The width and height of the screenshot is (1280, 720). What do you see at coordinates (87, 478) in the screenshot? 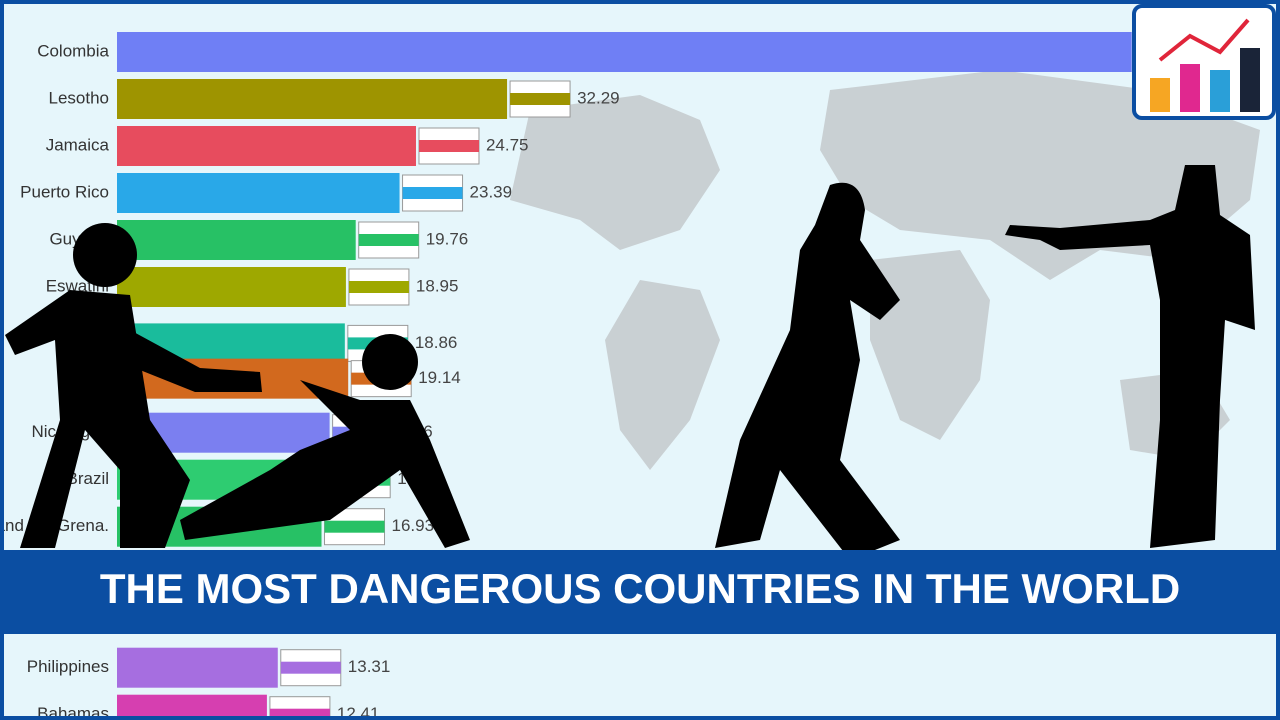
I see `category-label: Brazil` at bounding box center [87, 478].